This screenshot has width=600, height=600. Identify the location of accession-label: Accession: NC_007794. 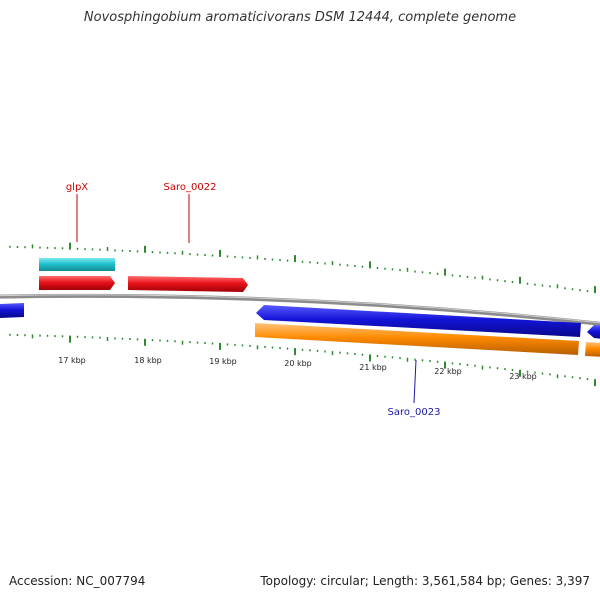
(77, 581).